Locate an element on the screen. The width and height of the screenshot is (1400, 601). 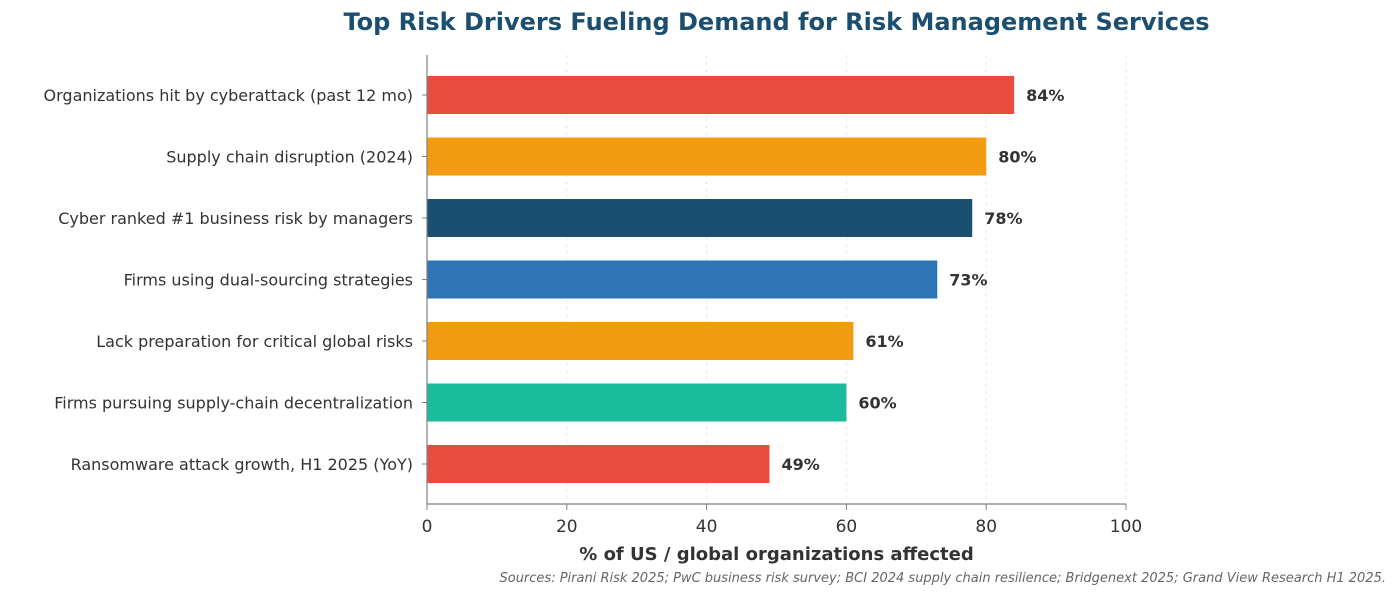
x-tick-label: 100 is located at coordinates (1126, 527).